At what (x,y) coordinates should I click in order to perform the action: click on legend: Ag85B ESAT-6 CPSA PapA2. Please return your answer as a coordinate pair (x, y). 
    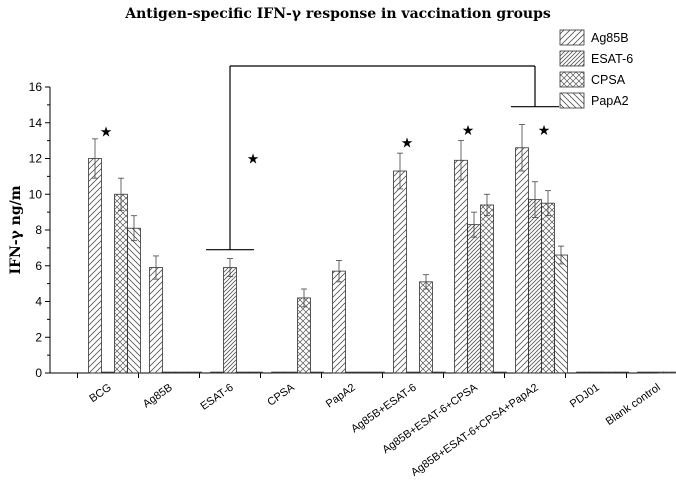
    Looking at the image, I should click on (596, 69).